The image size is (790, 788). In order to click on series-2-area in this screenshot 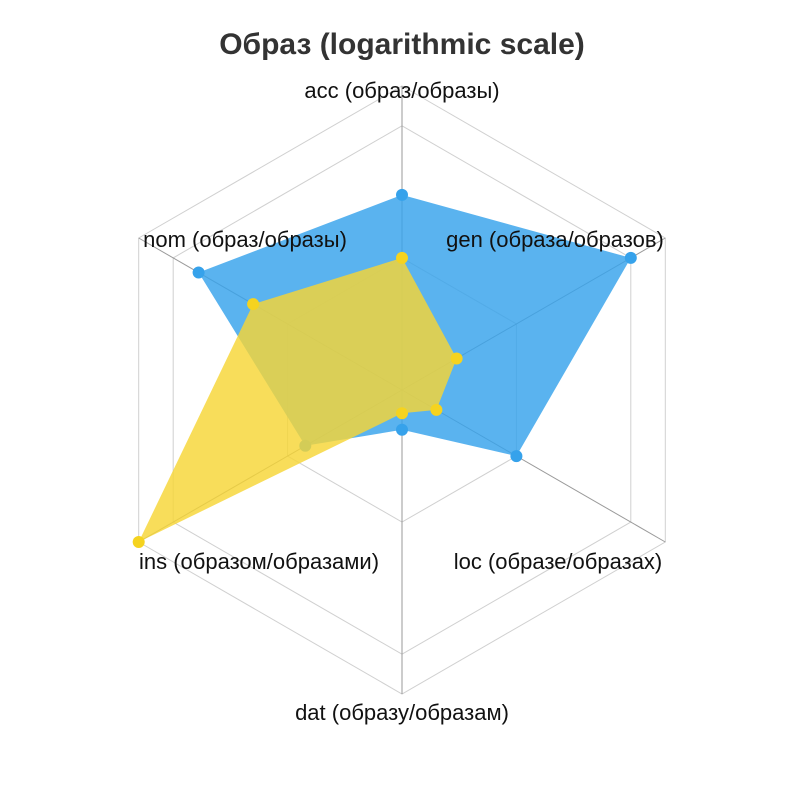, I will do `click(297, 399)`.